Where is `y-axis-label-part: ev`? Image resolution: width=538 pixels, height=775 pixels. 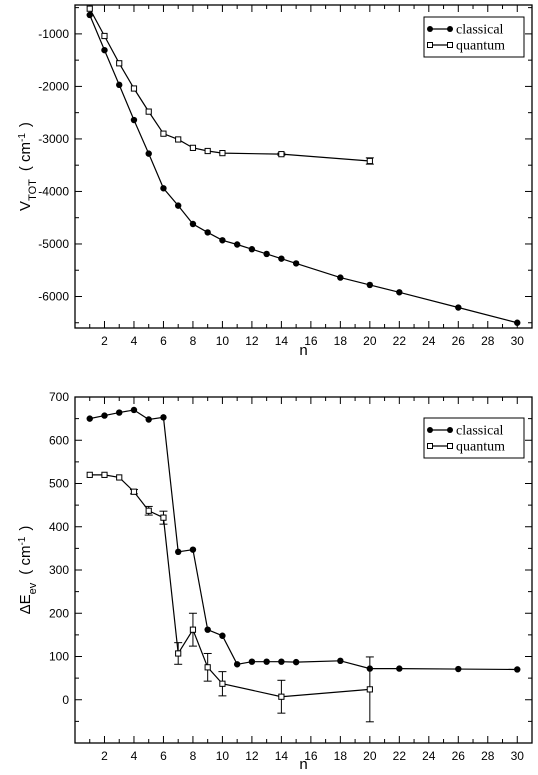 y-axis-label-part: ev is located at coordinates (33, 588).